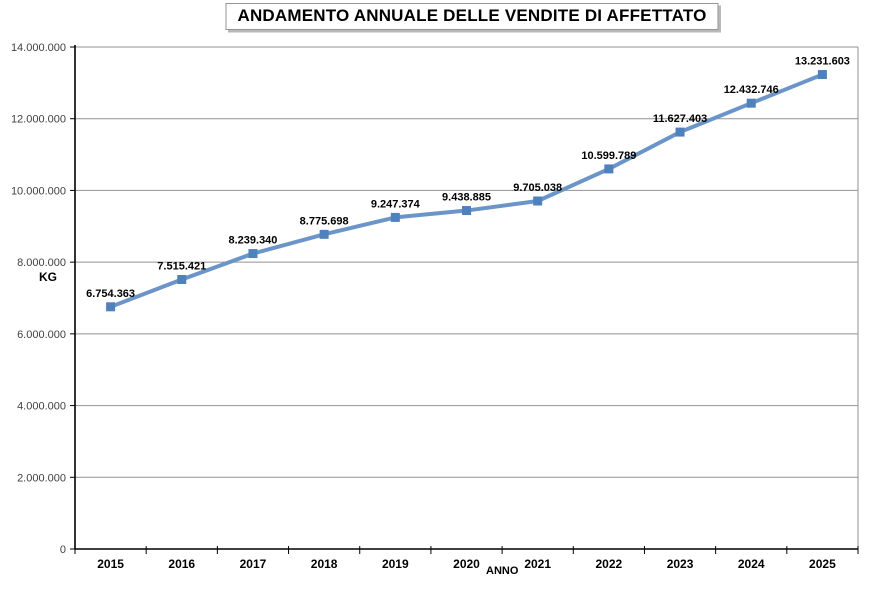 This screenshot has height=604, width=870. I want to click on data-point-label: 6.754.363, so click(110, 294).